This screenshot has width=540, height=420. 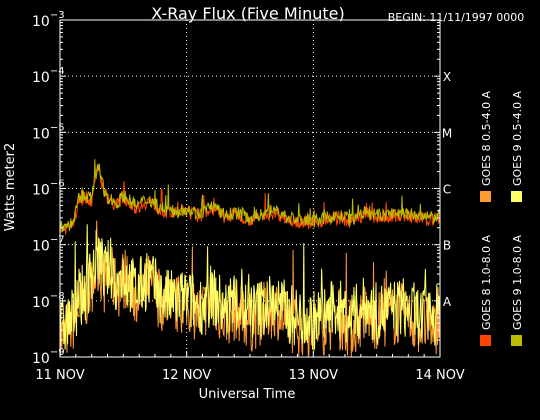 What do you see at coordinates (447, 133) in the screenshot?
I see `flare-class-label: M` at bounding box center [447, 133].